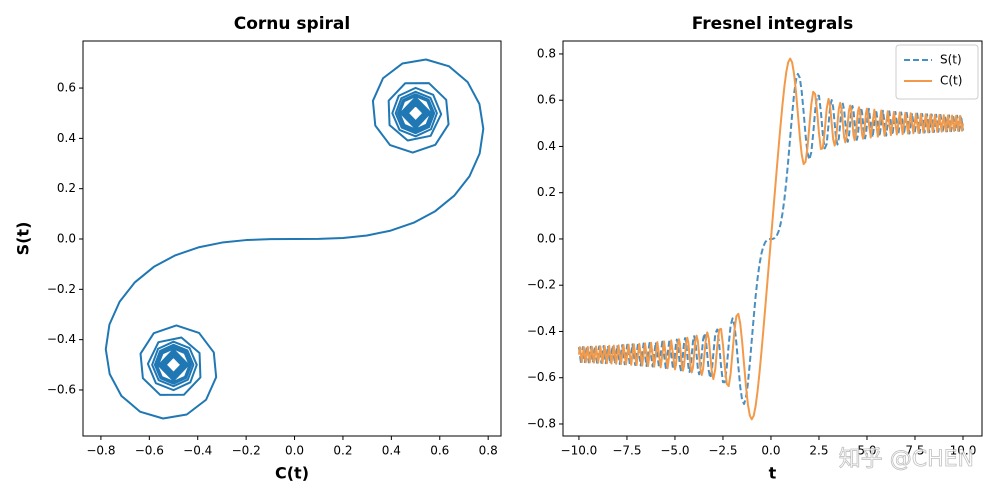  I want to click on x-tick-label: −5.0, so click(674, 451).